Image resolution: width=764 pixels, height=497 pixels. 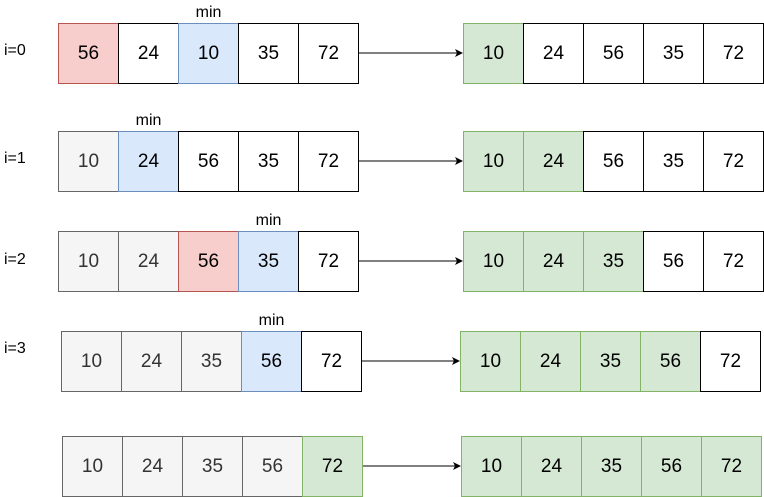 I want to click on iteration-label: i=0, so click(x=15, y=50).